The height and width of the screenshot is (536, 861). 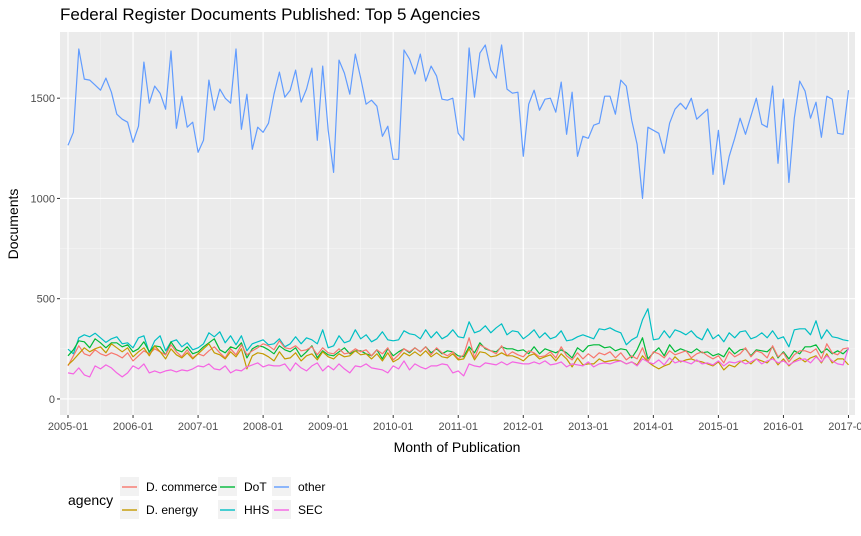 What do you see at coordinates (458, 348) in the screenshot?
I see `series-line-dot` at bounding box center [458, 348].